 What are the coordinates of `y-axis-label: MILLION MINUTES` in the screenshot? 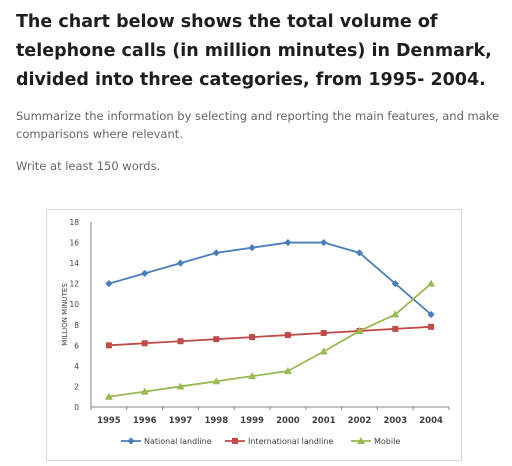 It's located at (65, 314).